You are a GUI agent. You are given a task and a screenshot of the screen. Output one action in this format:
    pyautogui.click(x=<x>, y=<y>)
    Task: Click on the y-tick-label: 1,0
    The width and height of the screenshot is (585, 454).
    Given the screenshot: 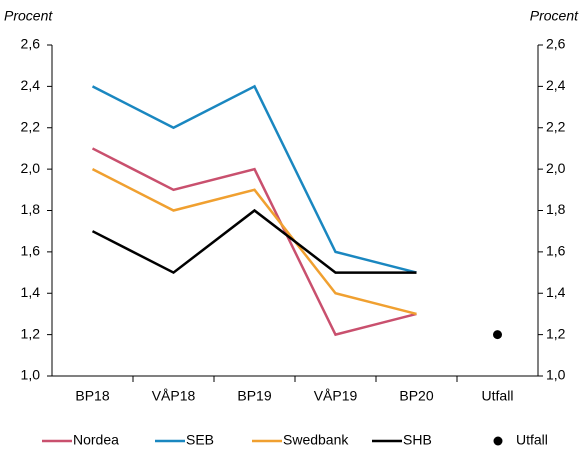 What is the action you would take?
    pyautogui.click(x=31, y=375)
    